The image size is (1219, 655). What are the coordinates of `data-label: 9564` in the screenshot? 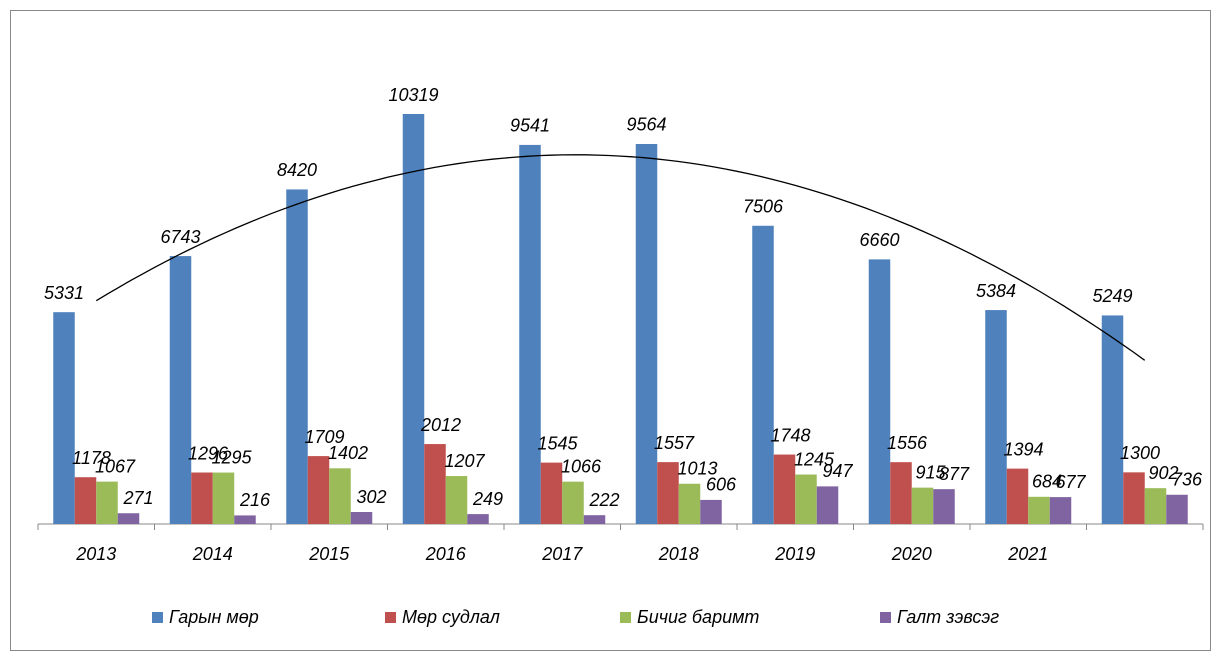 It's located at (646, 125).